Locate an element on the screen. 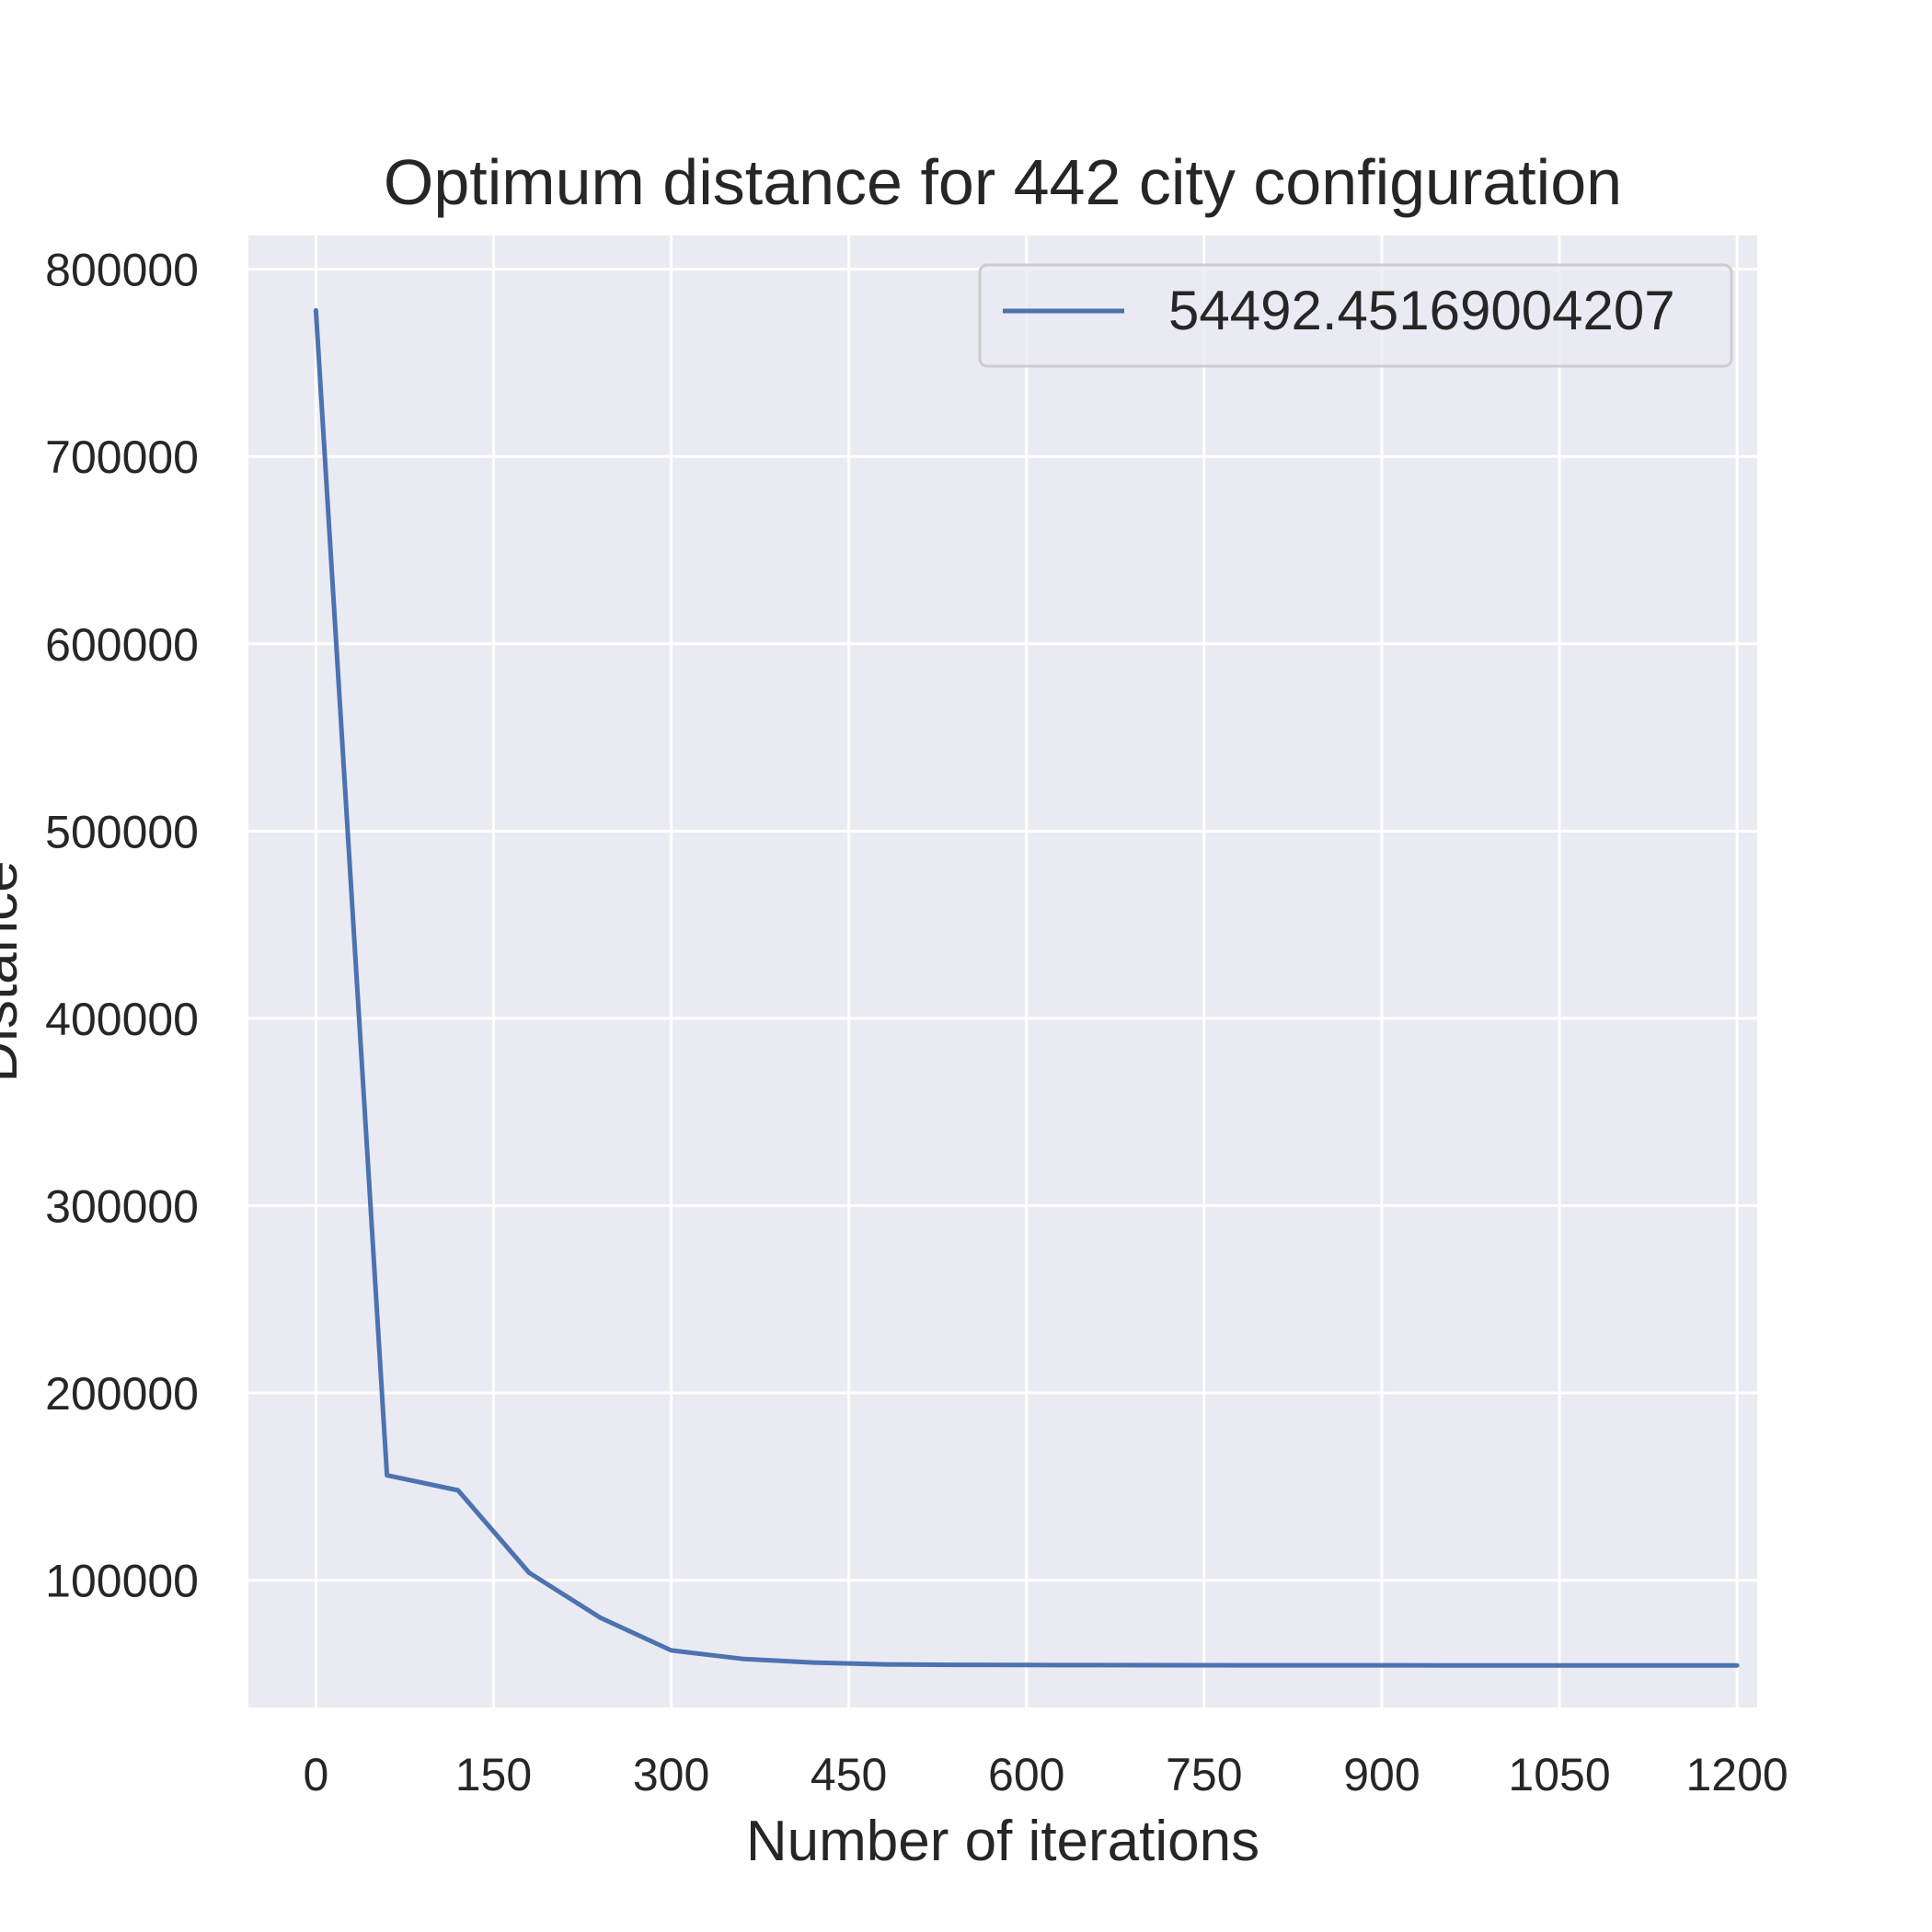 The height and width of the screenshot is (1932, 1932). x-tick-labels: 0 150 300 450 600 750 900 1050 1200 is located at coordinates (1045, 1774).